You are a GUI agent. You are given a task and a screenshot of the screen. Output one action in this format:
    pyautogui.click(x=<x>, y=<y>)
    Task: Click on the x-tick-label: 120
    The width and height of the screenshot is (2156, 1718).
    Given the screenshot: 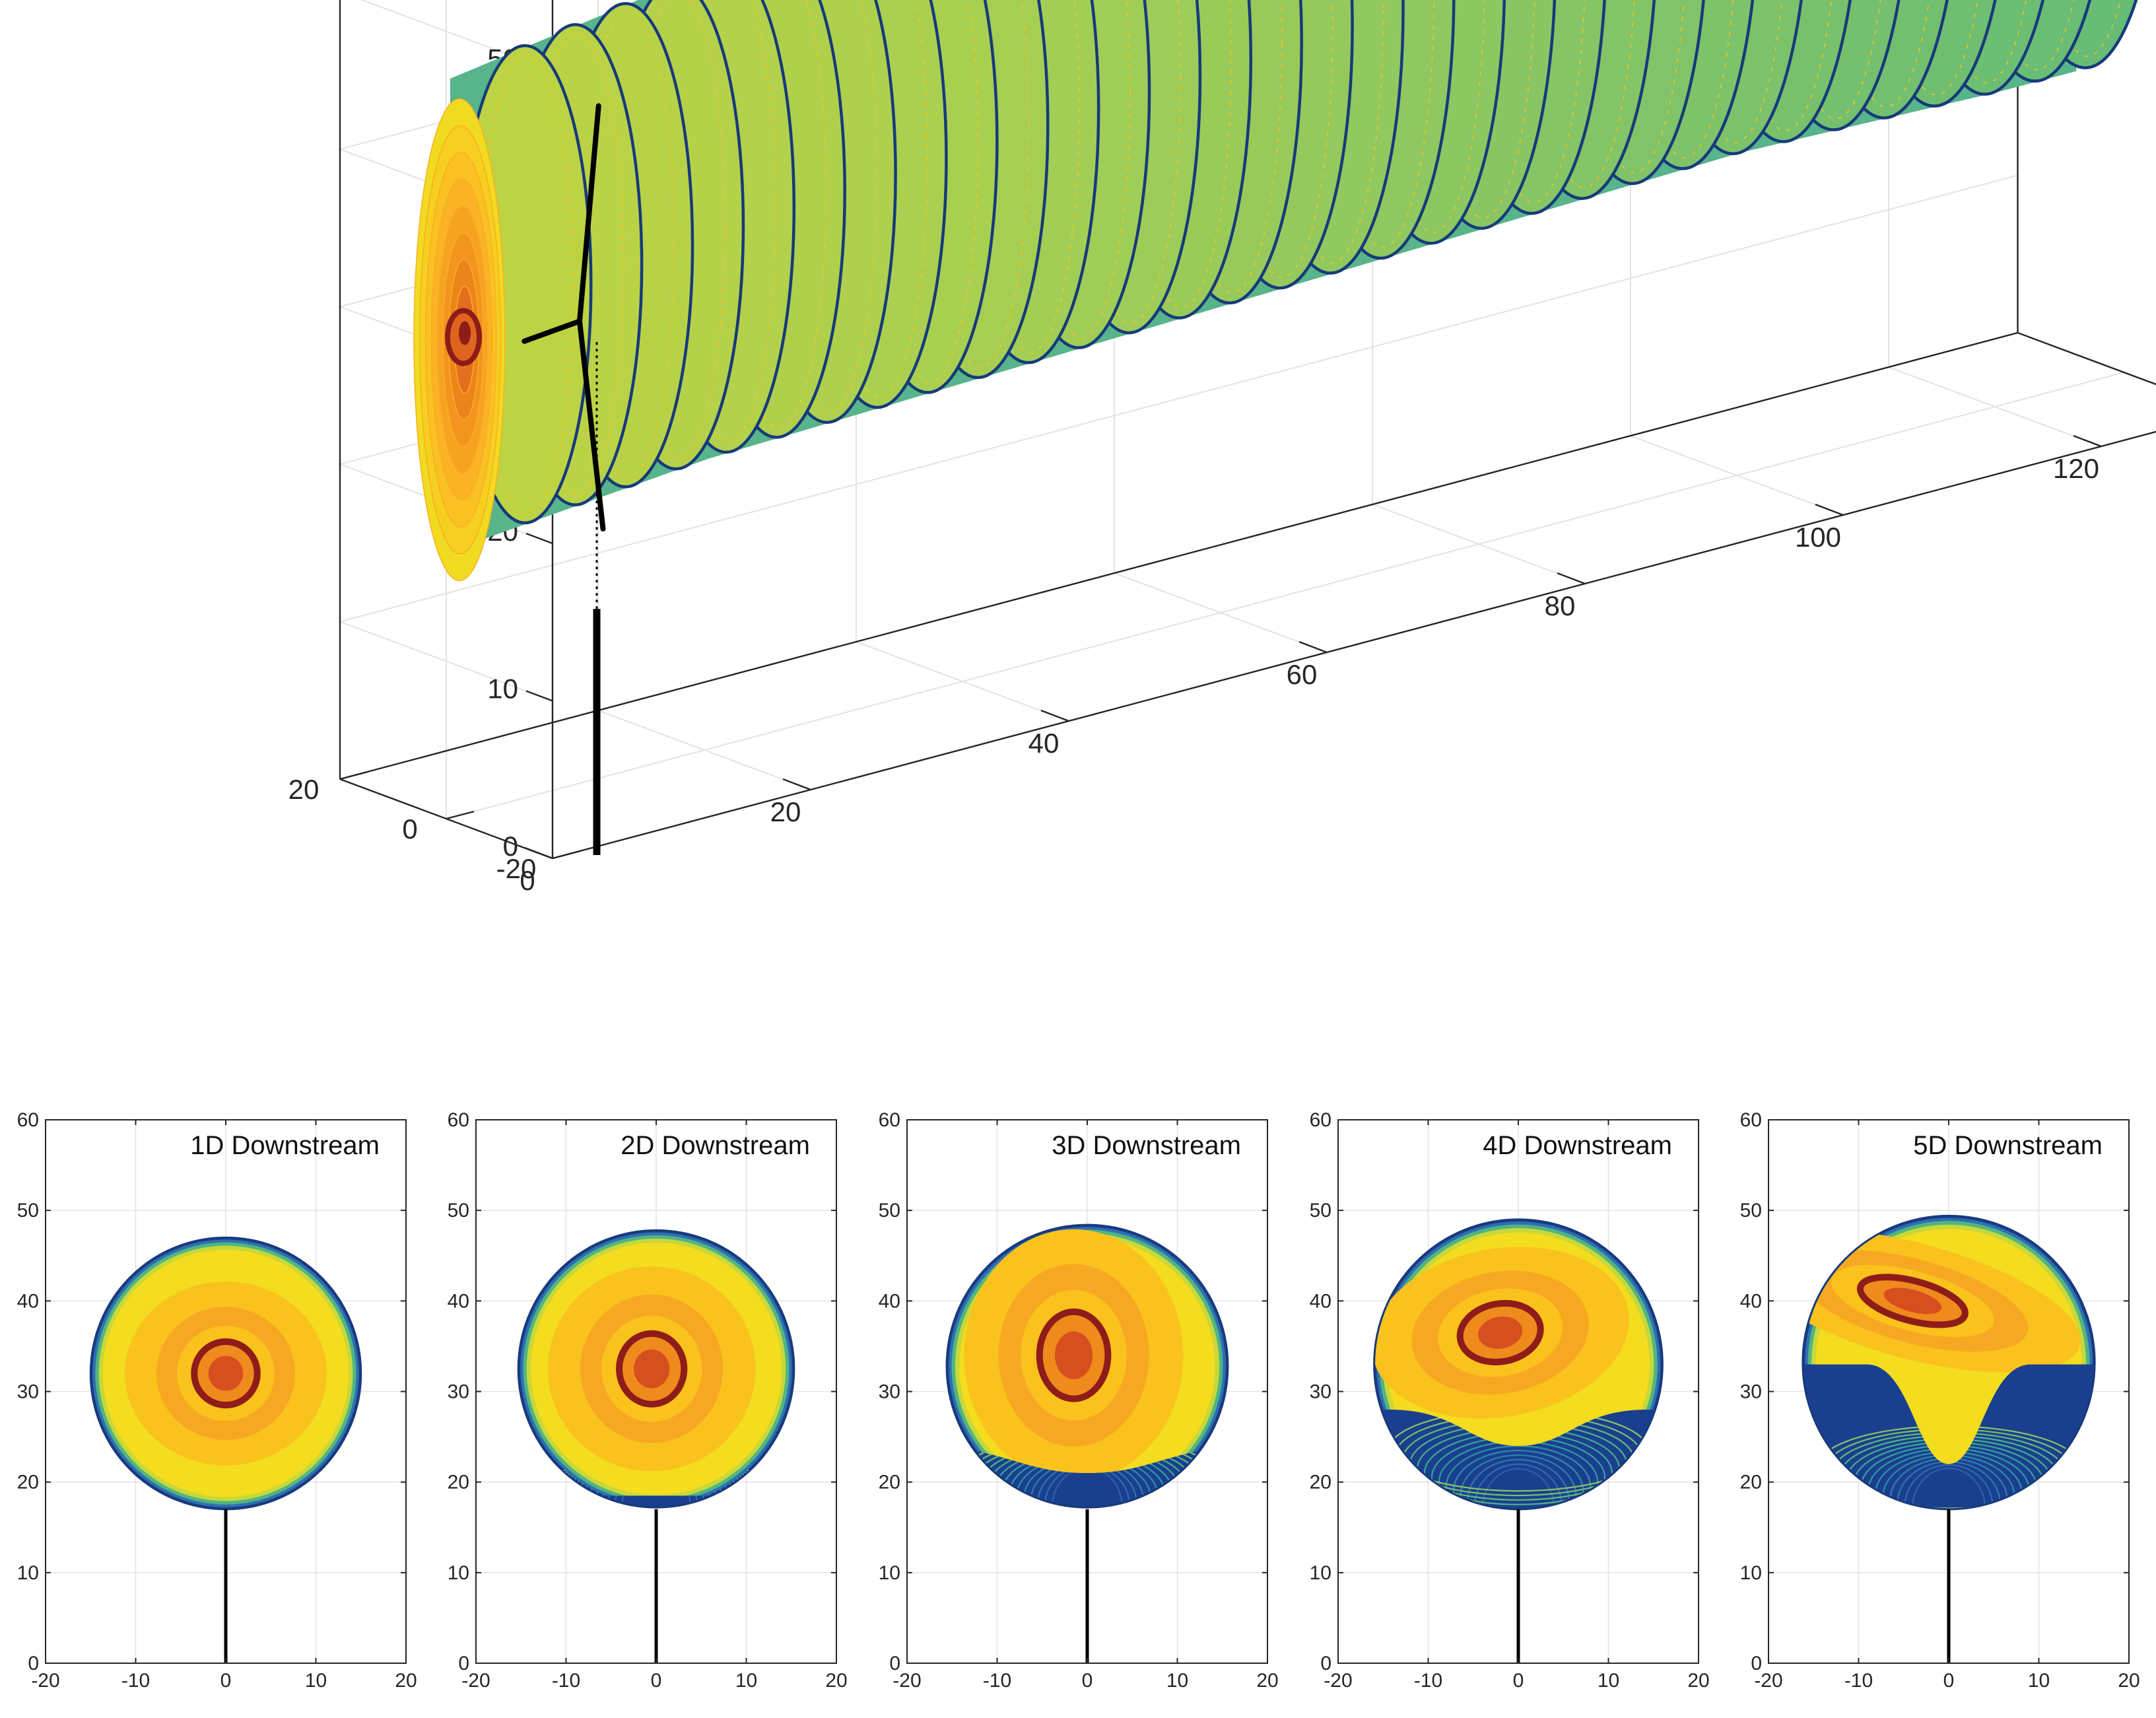 What is the action you would take?
    pyautogui.click(x=2076, y=468)
    